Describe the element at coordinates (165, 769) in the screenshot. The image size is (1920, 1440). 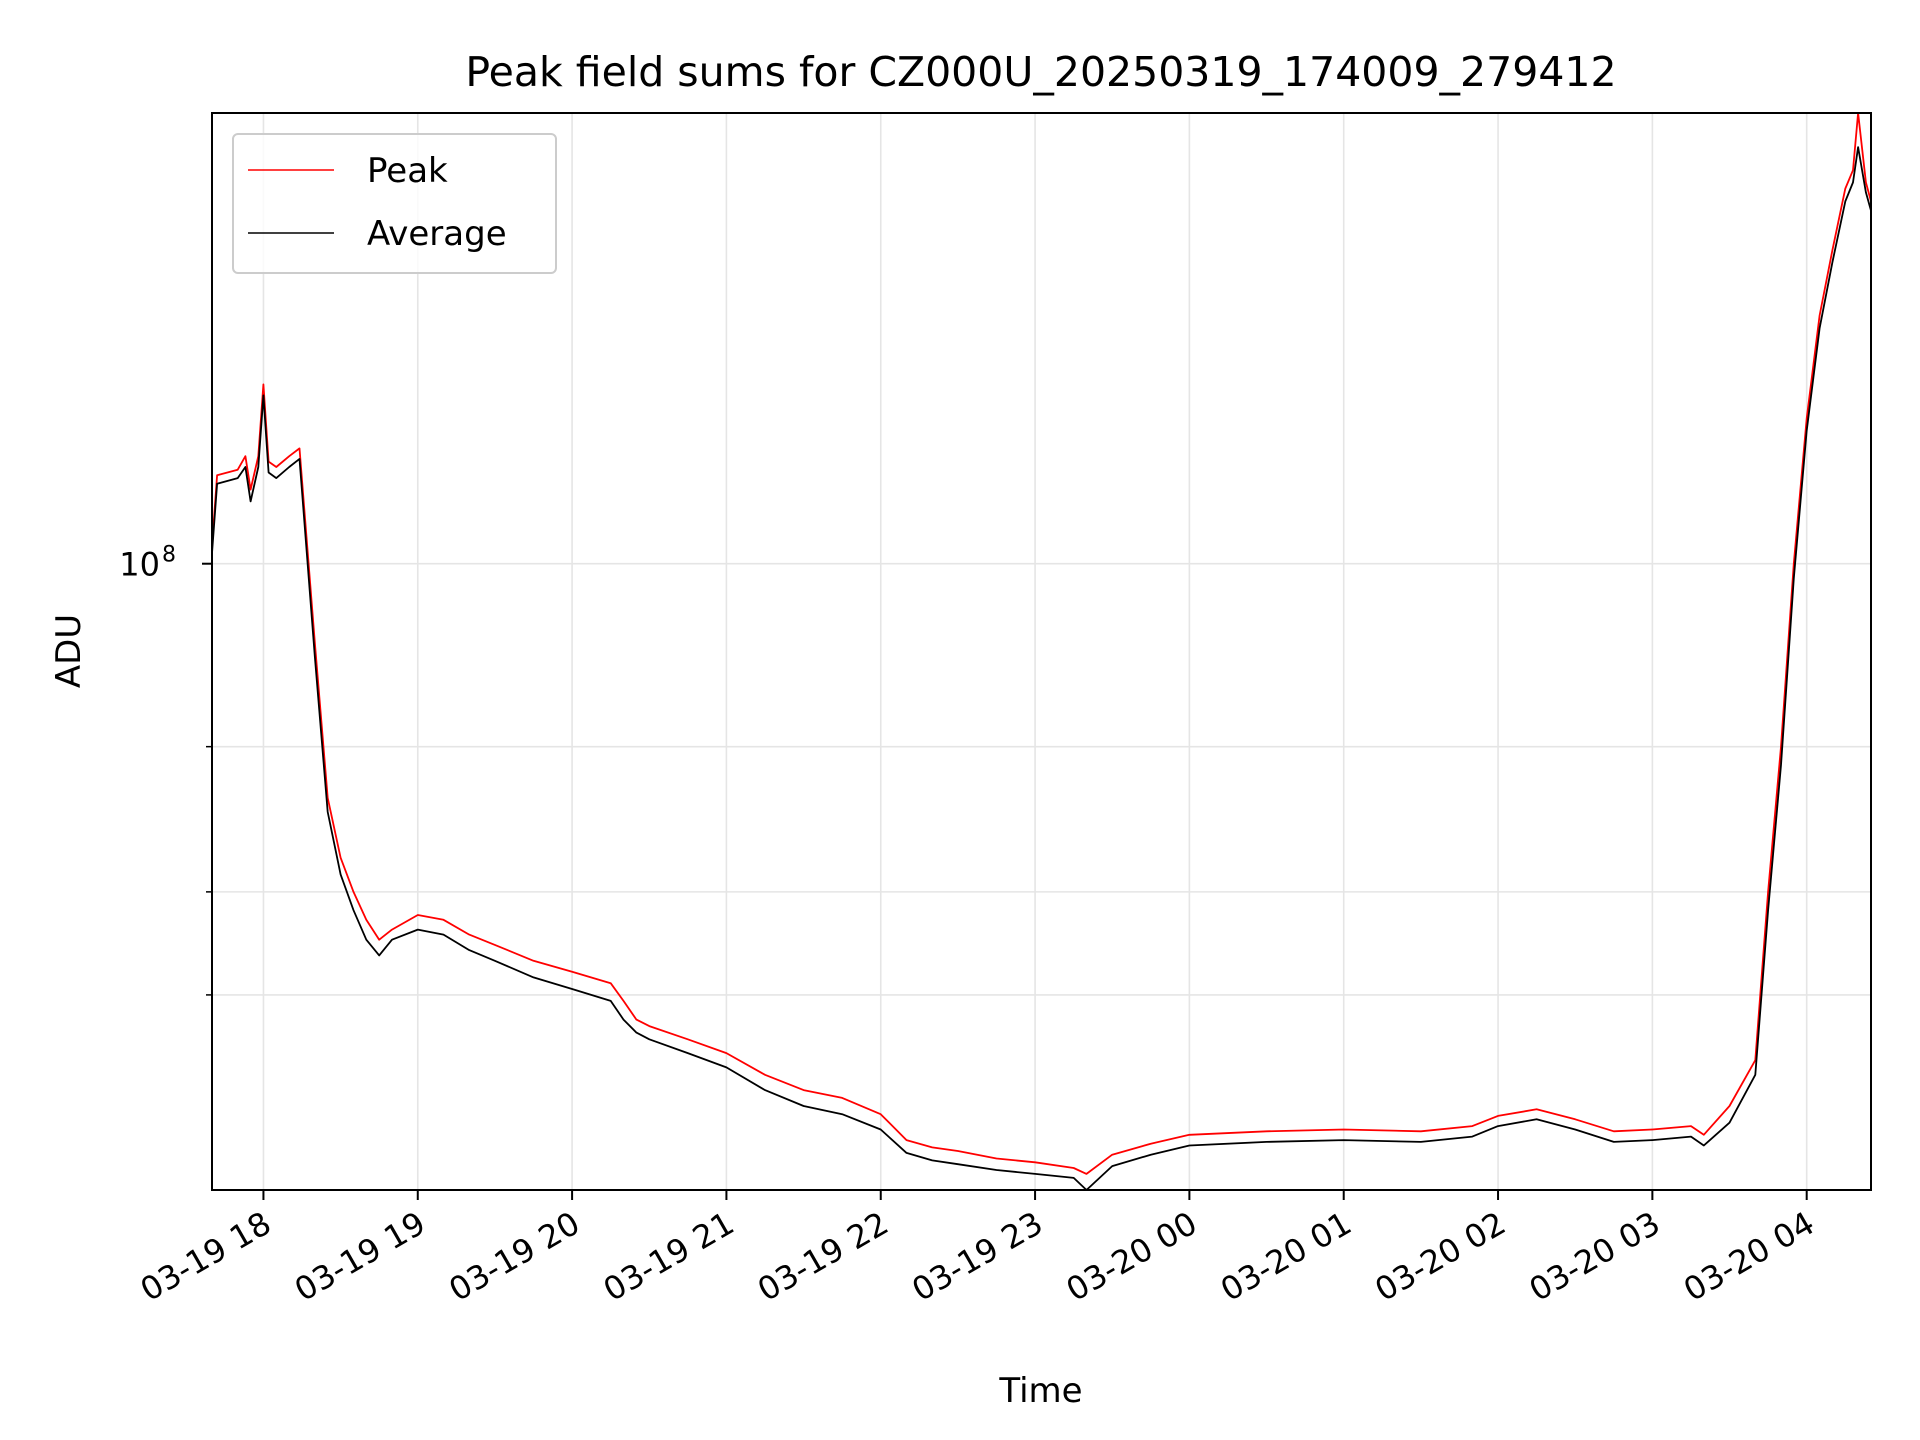
I see `y-axis: 10 8` at that location.